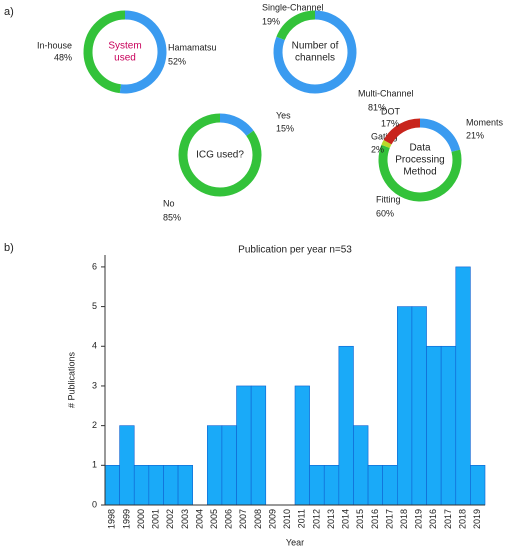 The image size is (527, 550). I want to click on x-tick-label: 2009, so click(272, 519).